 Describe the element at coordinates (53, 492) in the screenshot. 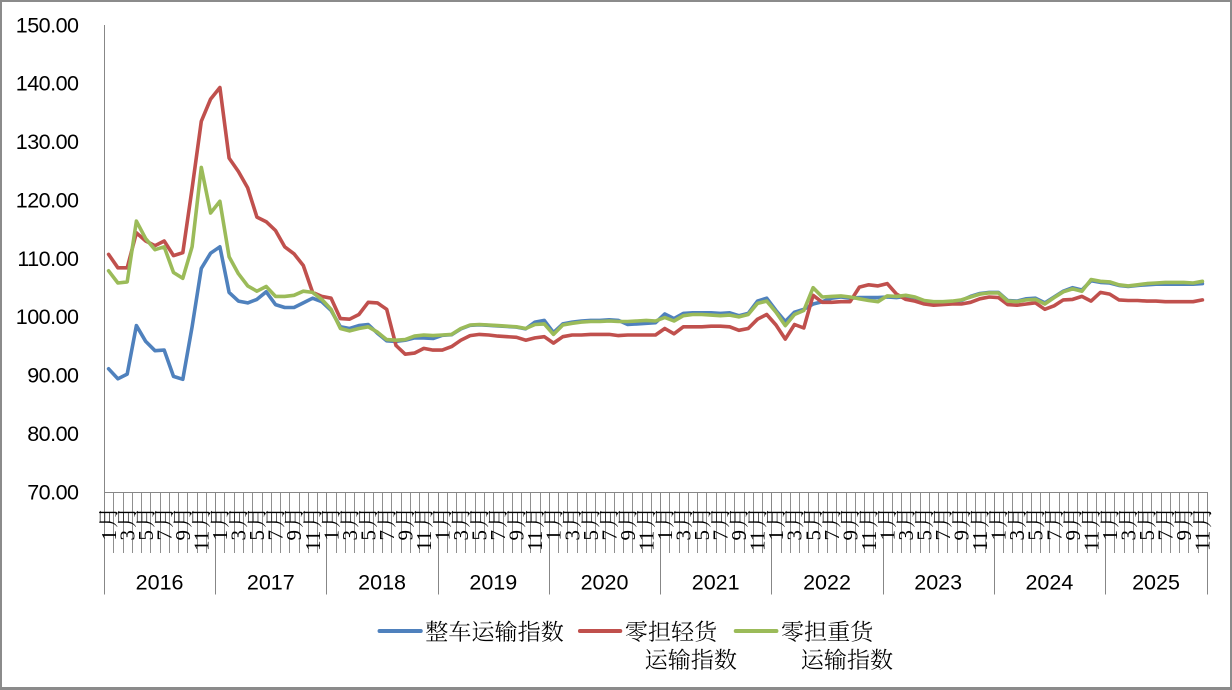

I see `svg-text: 70.00` at that location.